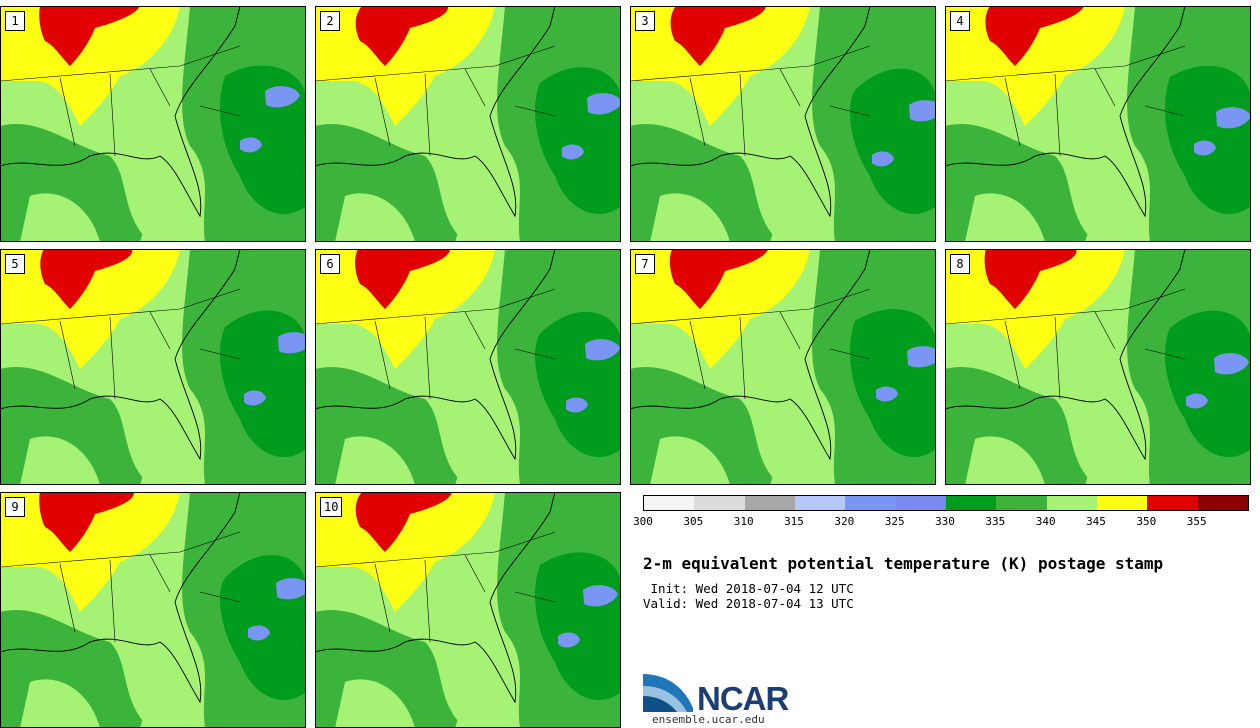  I want to click on ncar-logo-icon, so click(668, 693).